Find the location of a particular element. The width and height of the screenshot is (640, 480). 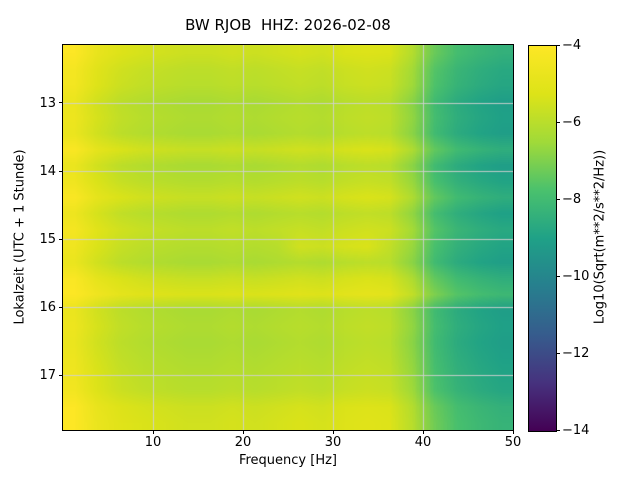

colorbar-tick-label: −4 is located at coordinates (572, 45).